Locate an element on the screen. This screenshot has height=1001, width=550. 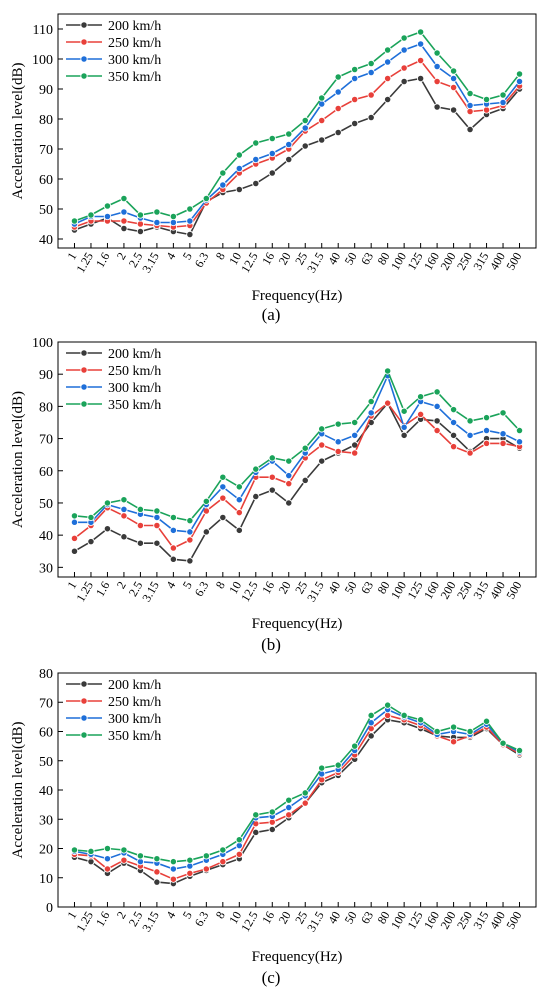
x-tick-label: 16 is located at coordinates (268, 258).